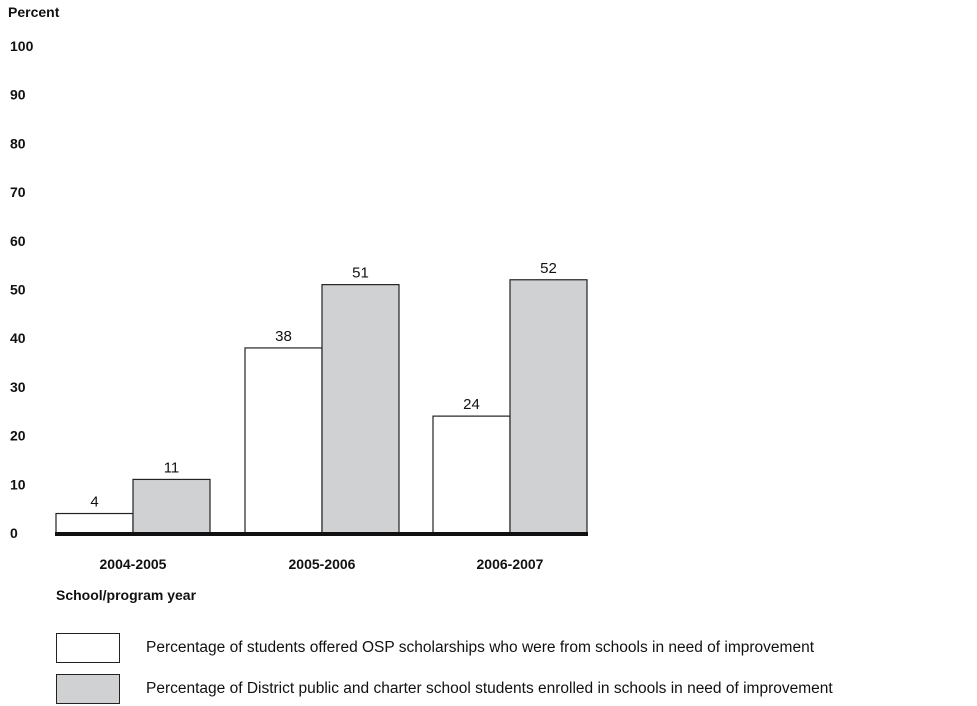 The width and height of the screenshot is (977, 706). Describe the element at coordinates (18, 143) in the screenshot. I see `y-tick-label: 80` at that location.